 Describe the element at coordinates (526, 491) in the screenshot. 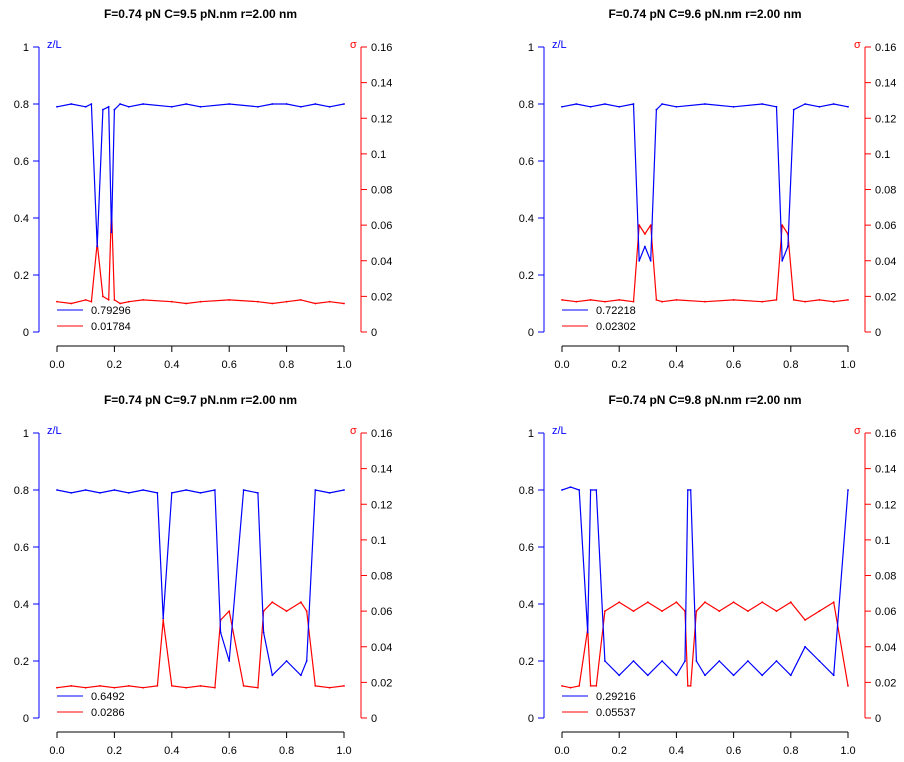

I see `left-tick-label: 0.8` at that location.